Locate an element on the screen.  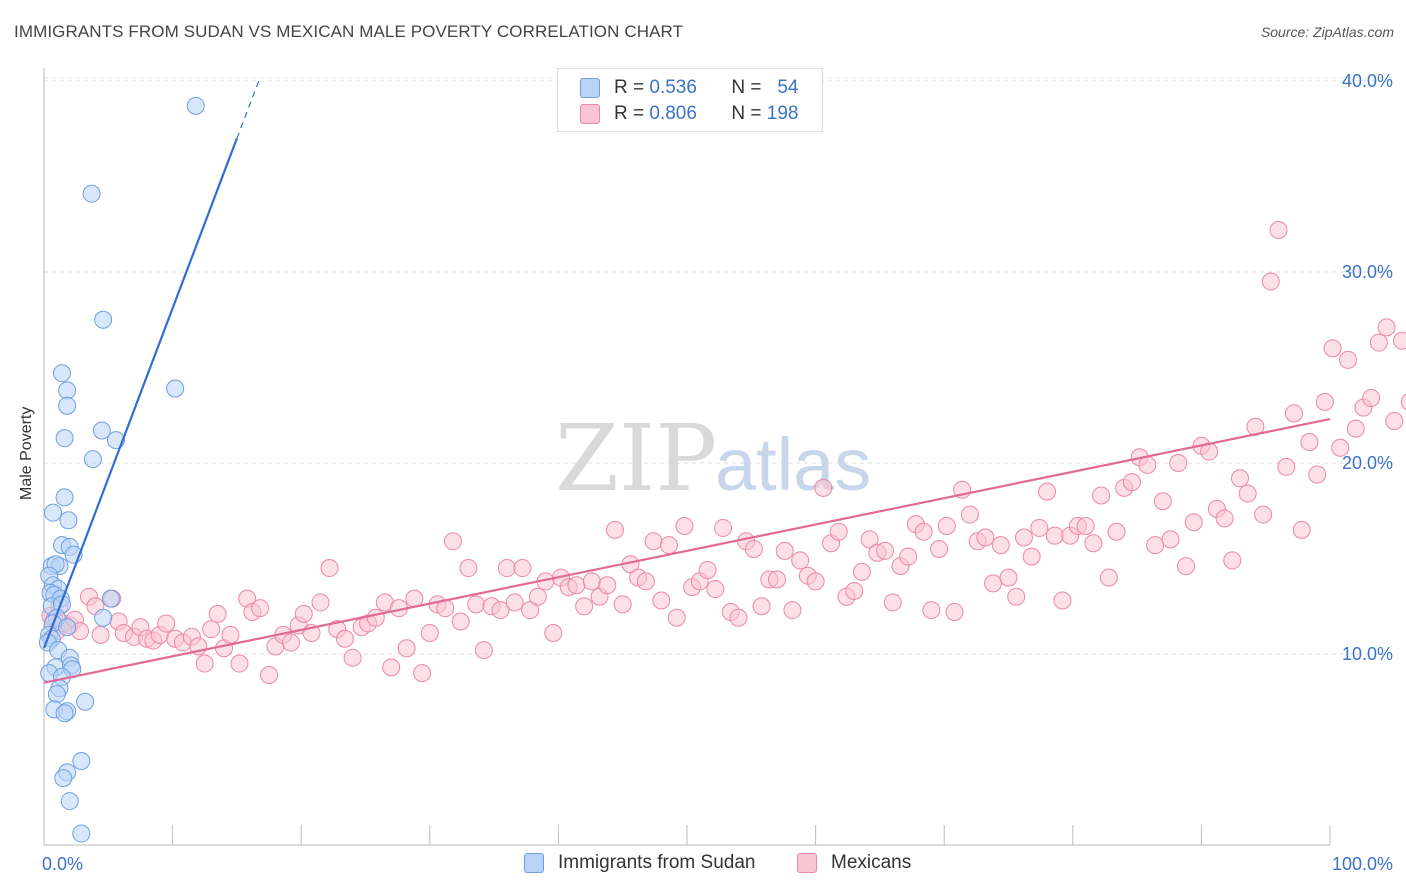
series-legend-mexicans: Mexicans is located at coordinates (854, 863).